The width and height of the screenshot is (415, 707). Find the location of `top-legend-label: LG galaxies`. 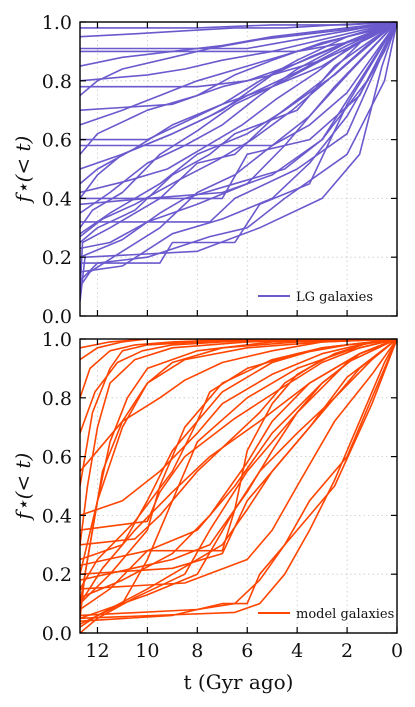

top-legend-label: LG galaxies is located at coordinates (334, 297).